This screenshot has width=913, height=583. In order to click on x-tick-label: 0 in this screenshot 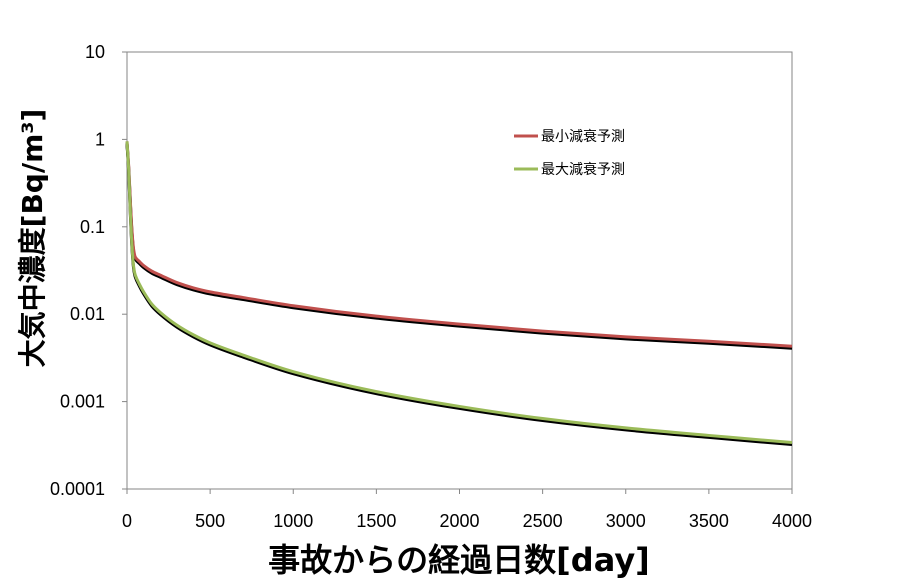, I will do `click(127, 521)`.